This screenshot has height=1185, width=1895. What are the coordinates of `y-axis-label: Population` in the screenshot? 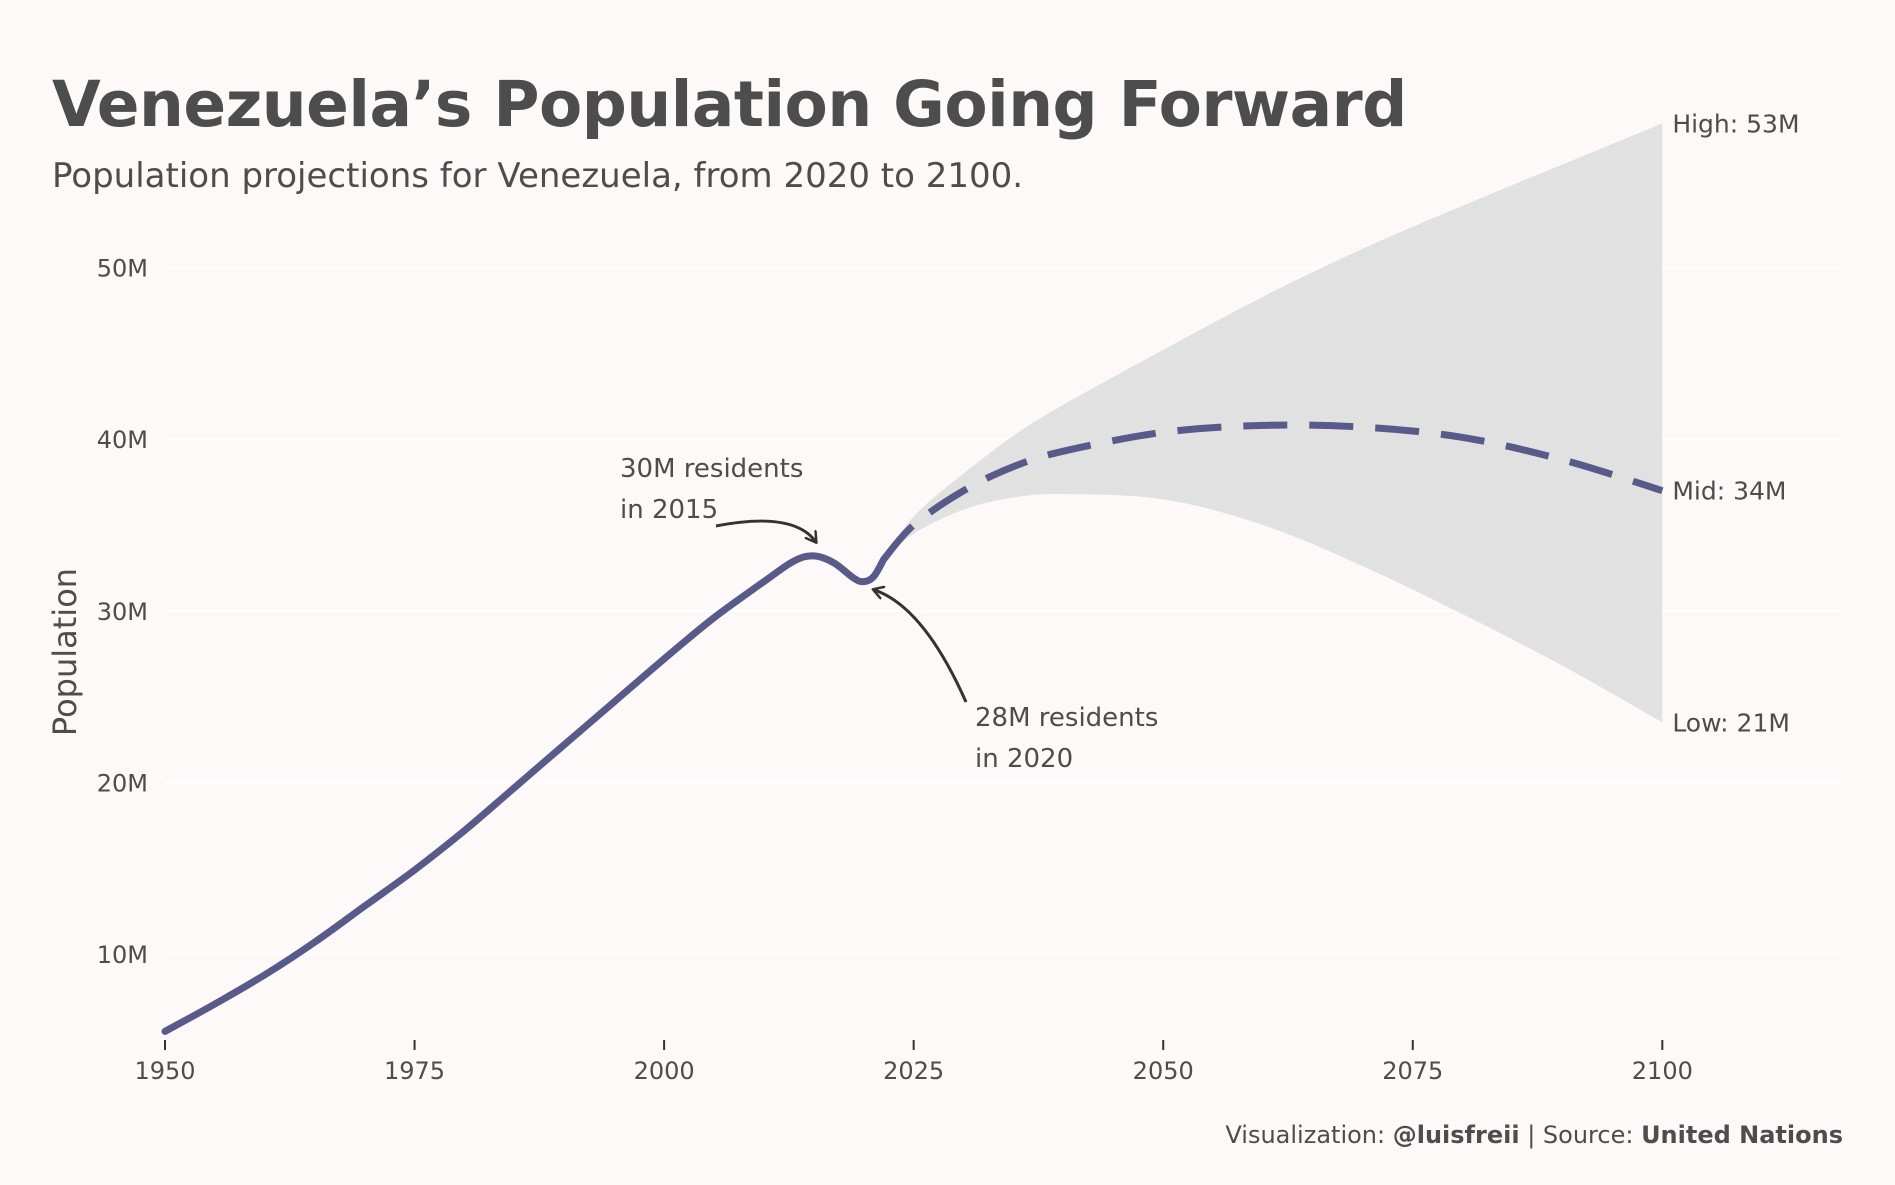 It's located at (65, 652).